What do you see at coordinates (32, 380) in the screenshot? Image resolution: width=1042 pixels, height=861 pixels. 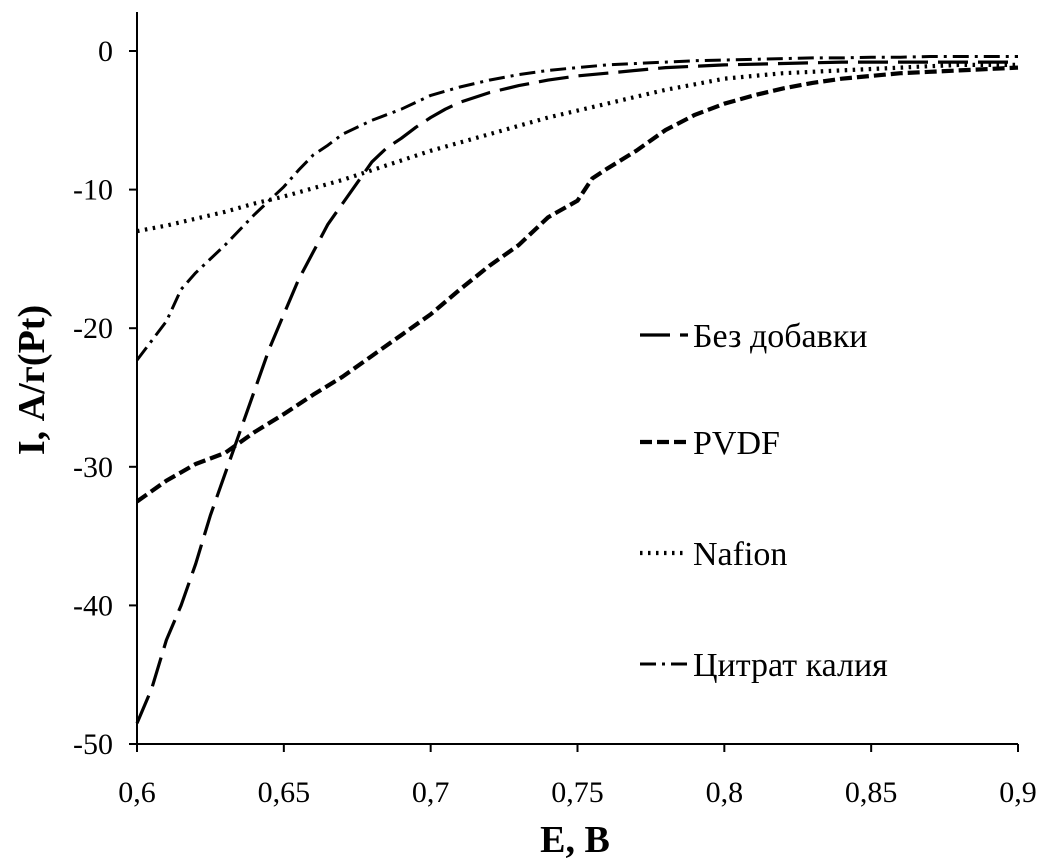 I see `y-axis-title: I, А/г(Pt)` at bounding box center [32, 380].